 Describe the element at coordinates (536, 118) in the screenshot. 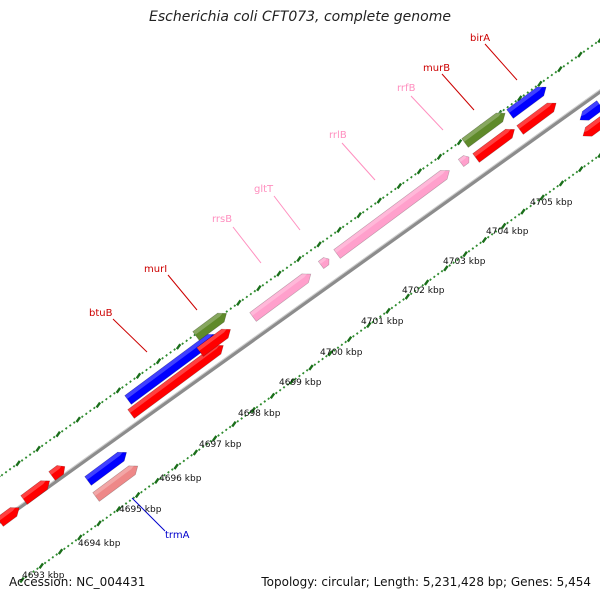

I see `birA-cds-arrow-body` at that location.